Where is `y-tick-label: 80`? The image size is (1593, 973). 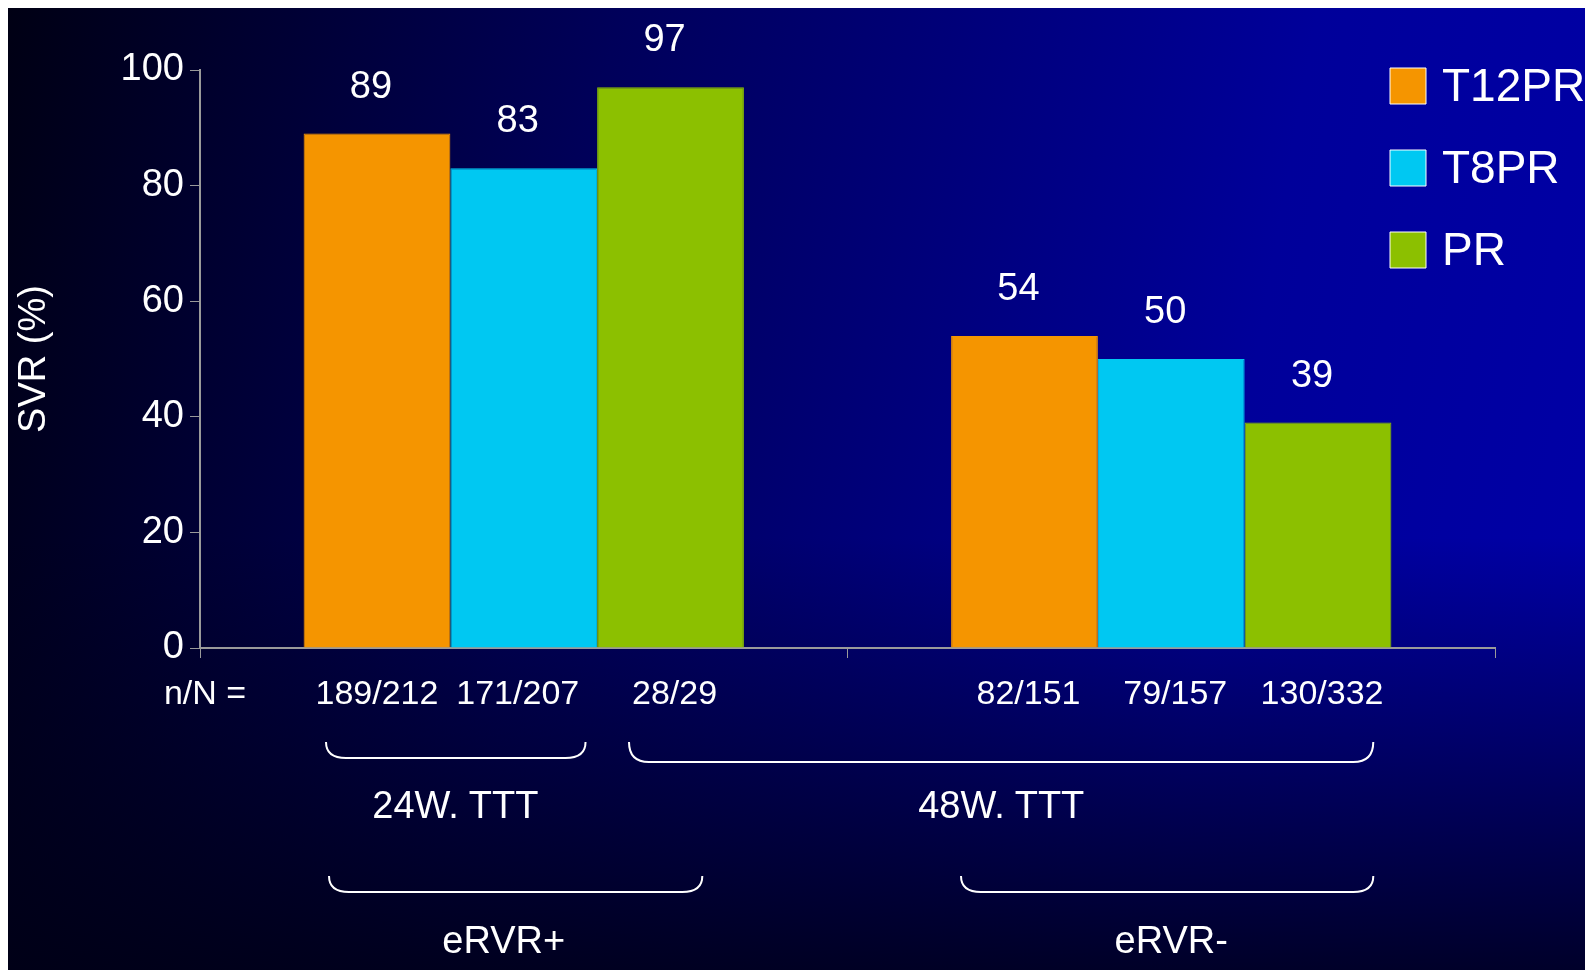 y-tick-label: 80 is located at coordinates (162, 183).